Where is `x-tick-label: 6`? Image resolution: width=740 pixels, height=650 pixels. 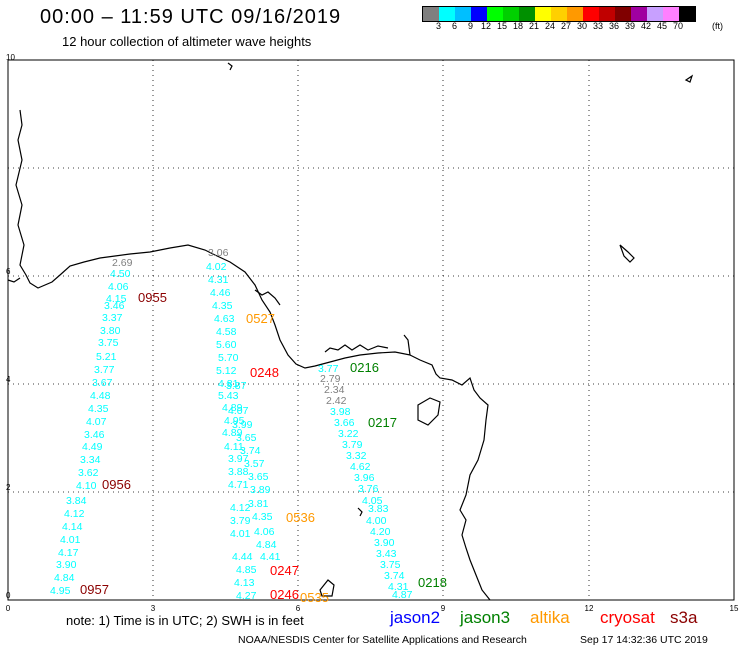 x-tick-label: 6 is located at coordinates (298, 608).